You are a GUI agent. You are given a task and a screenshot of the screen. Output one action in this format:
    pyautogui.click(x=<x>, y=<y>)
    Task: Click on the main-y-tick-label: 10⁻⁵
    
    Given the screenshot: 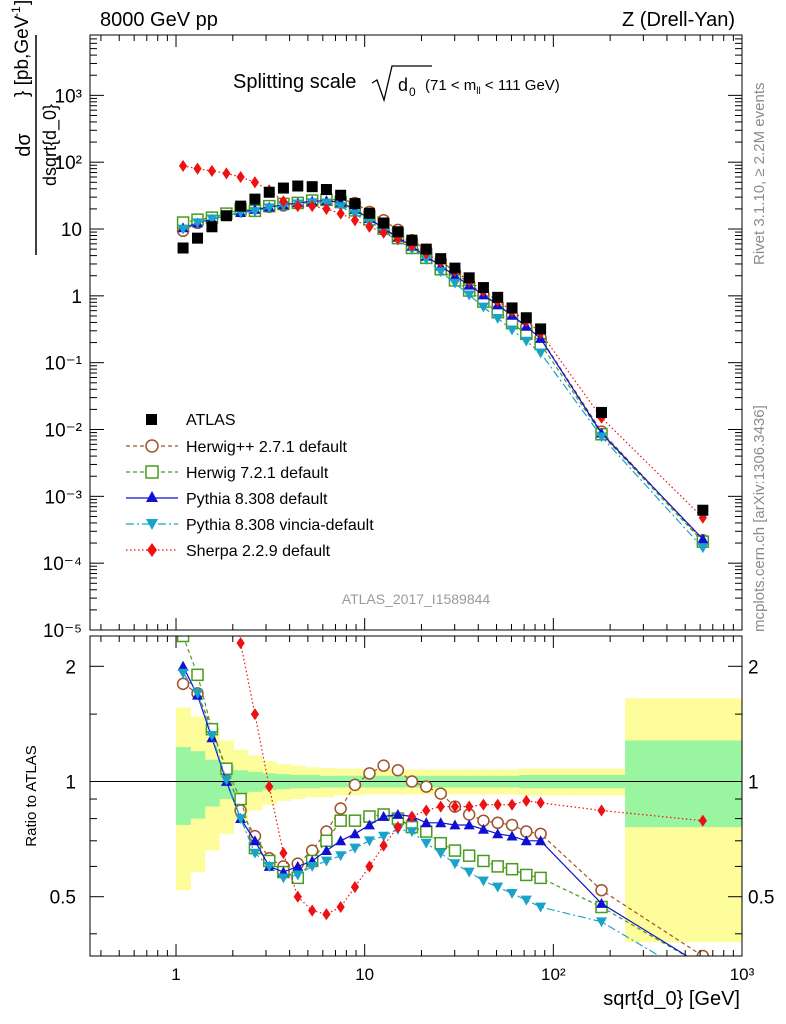 What is the action you would take?
    pyautogui.click(x=62, y=631)
    